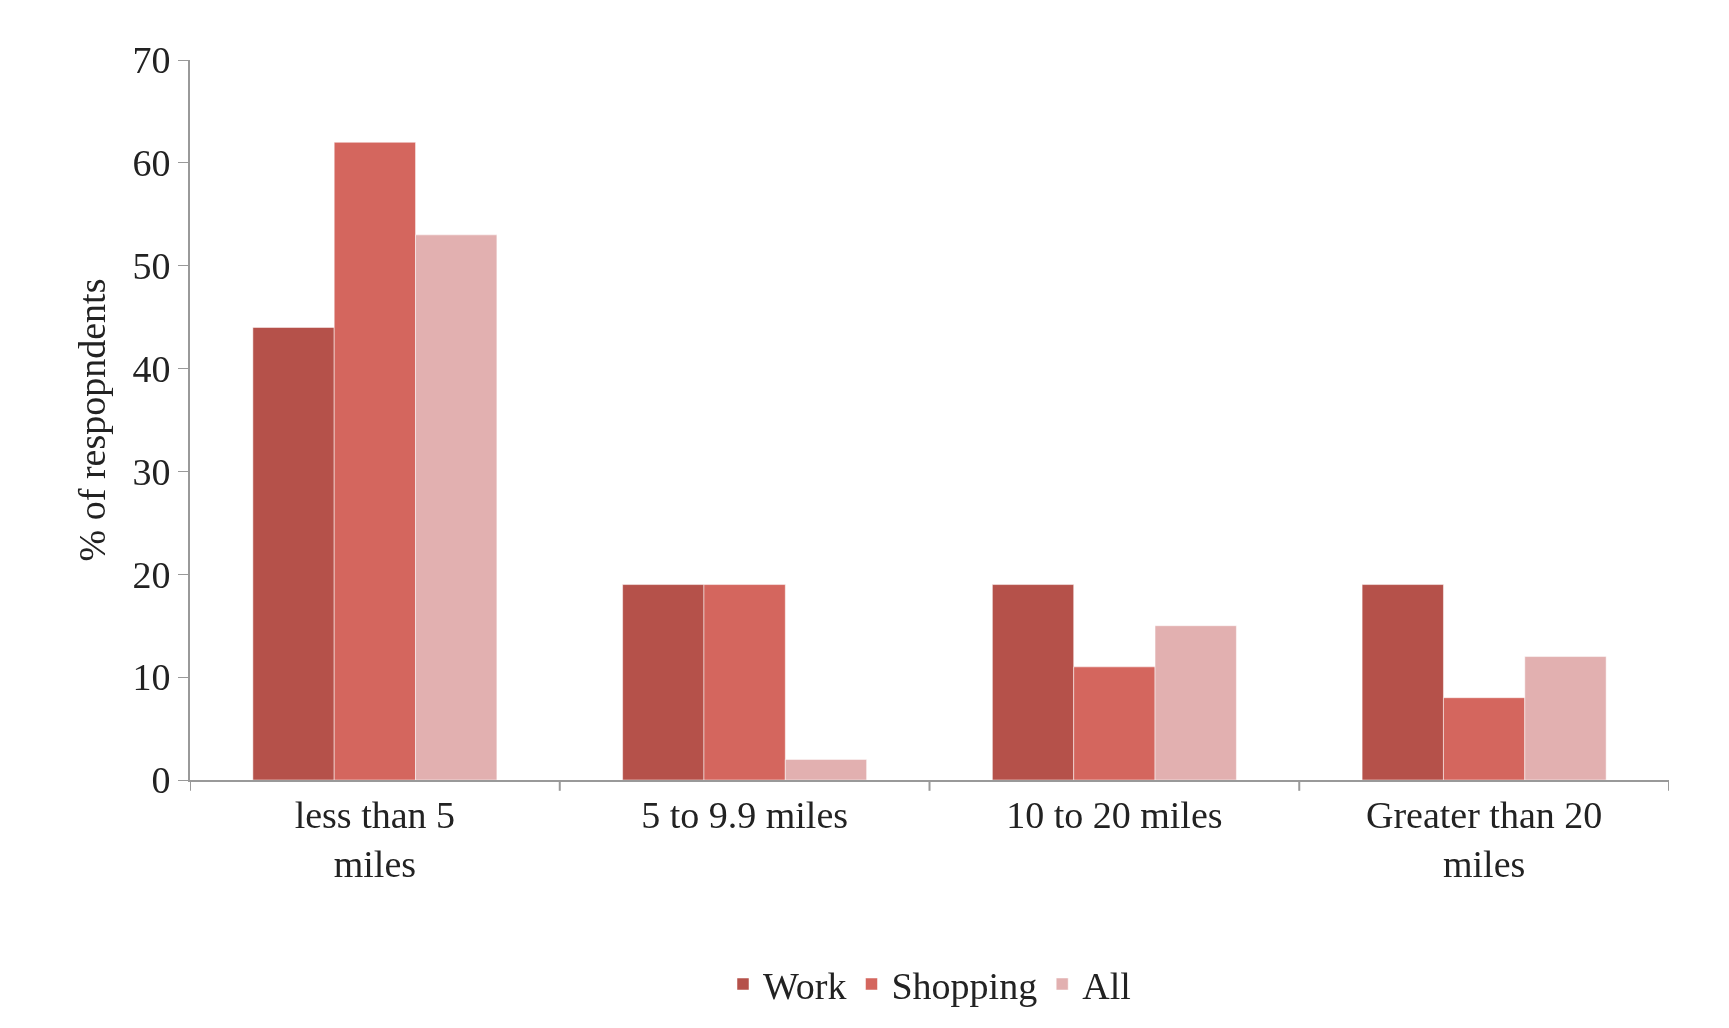 Image resolution: width=1729 pixels, height=1028 pixels. Describe the element at coordinates (375, 839) in the screenshot. I see `x-tick-label: less than 5 miles` at that location.